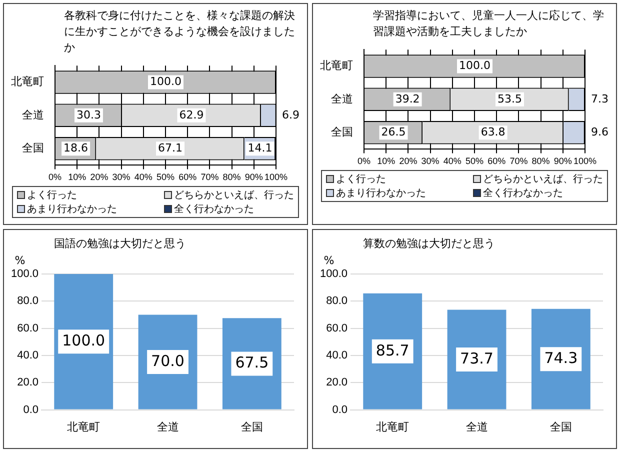  What do you see at coordinates (477, 358) in the screenshot?
I see `data-label: 73.7` at bounding box center [477, 358].